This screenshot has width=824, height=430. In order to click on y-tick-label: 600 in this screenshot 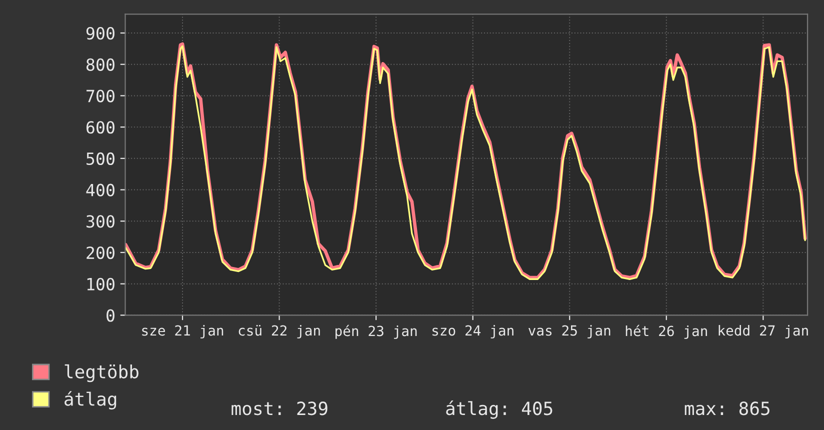, I will do `click(100, 127)`.